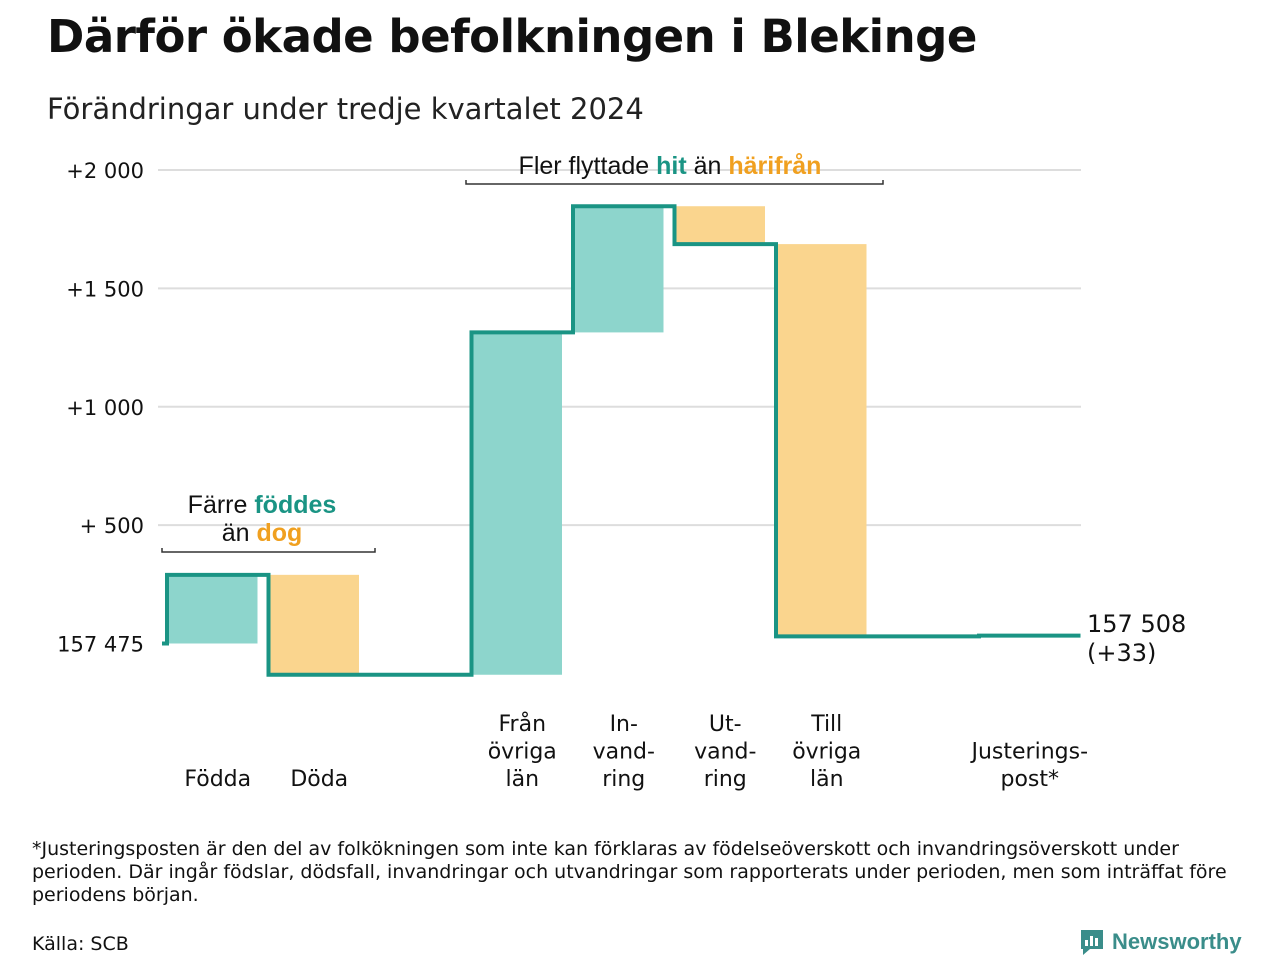 The image size is (1280, 960). What do you see at coordinates (674, 182) in the screenshot?
I see `migration-bracket` at bounding box center [674, 182].